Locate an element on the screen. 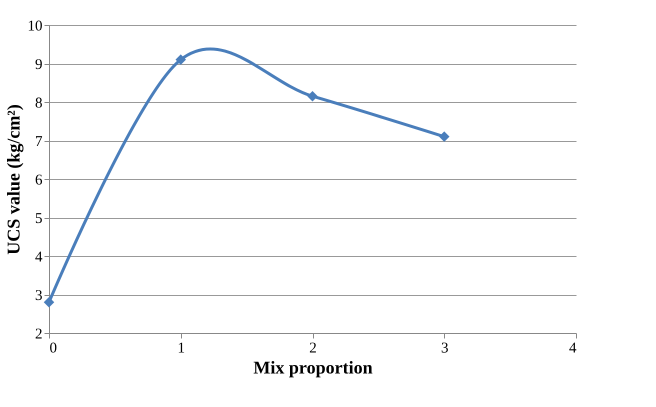  y-tick-label: 2 is located at coordinates (38, 334).